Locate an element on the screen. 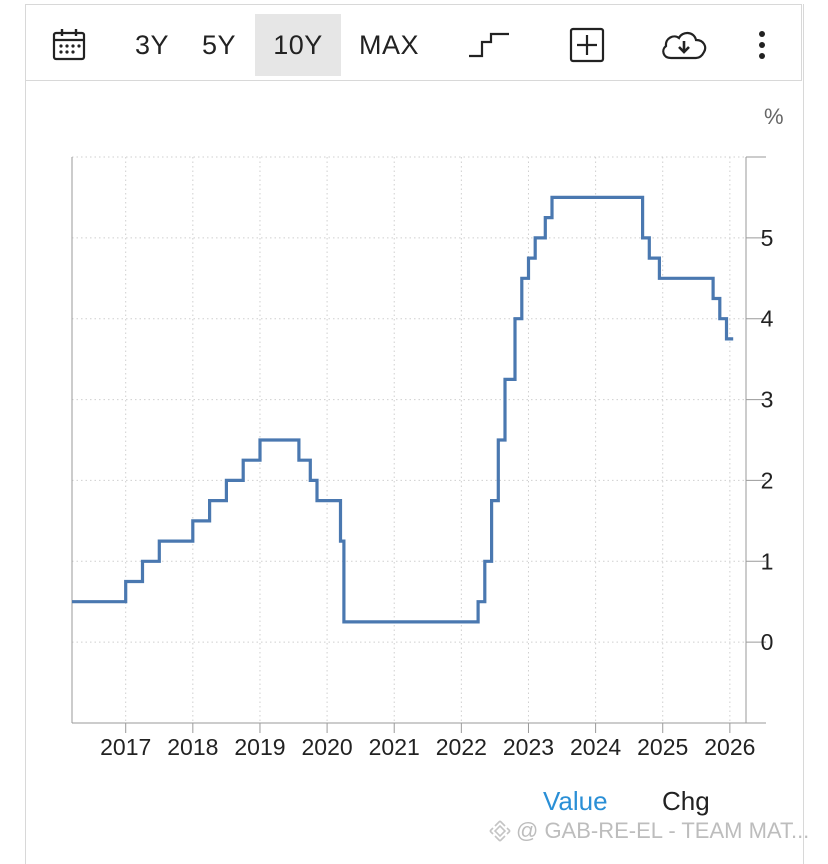  x-tick-label: 2018 is located at coordinates (192, 747).